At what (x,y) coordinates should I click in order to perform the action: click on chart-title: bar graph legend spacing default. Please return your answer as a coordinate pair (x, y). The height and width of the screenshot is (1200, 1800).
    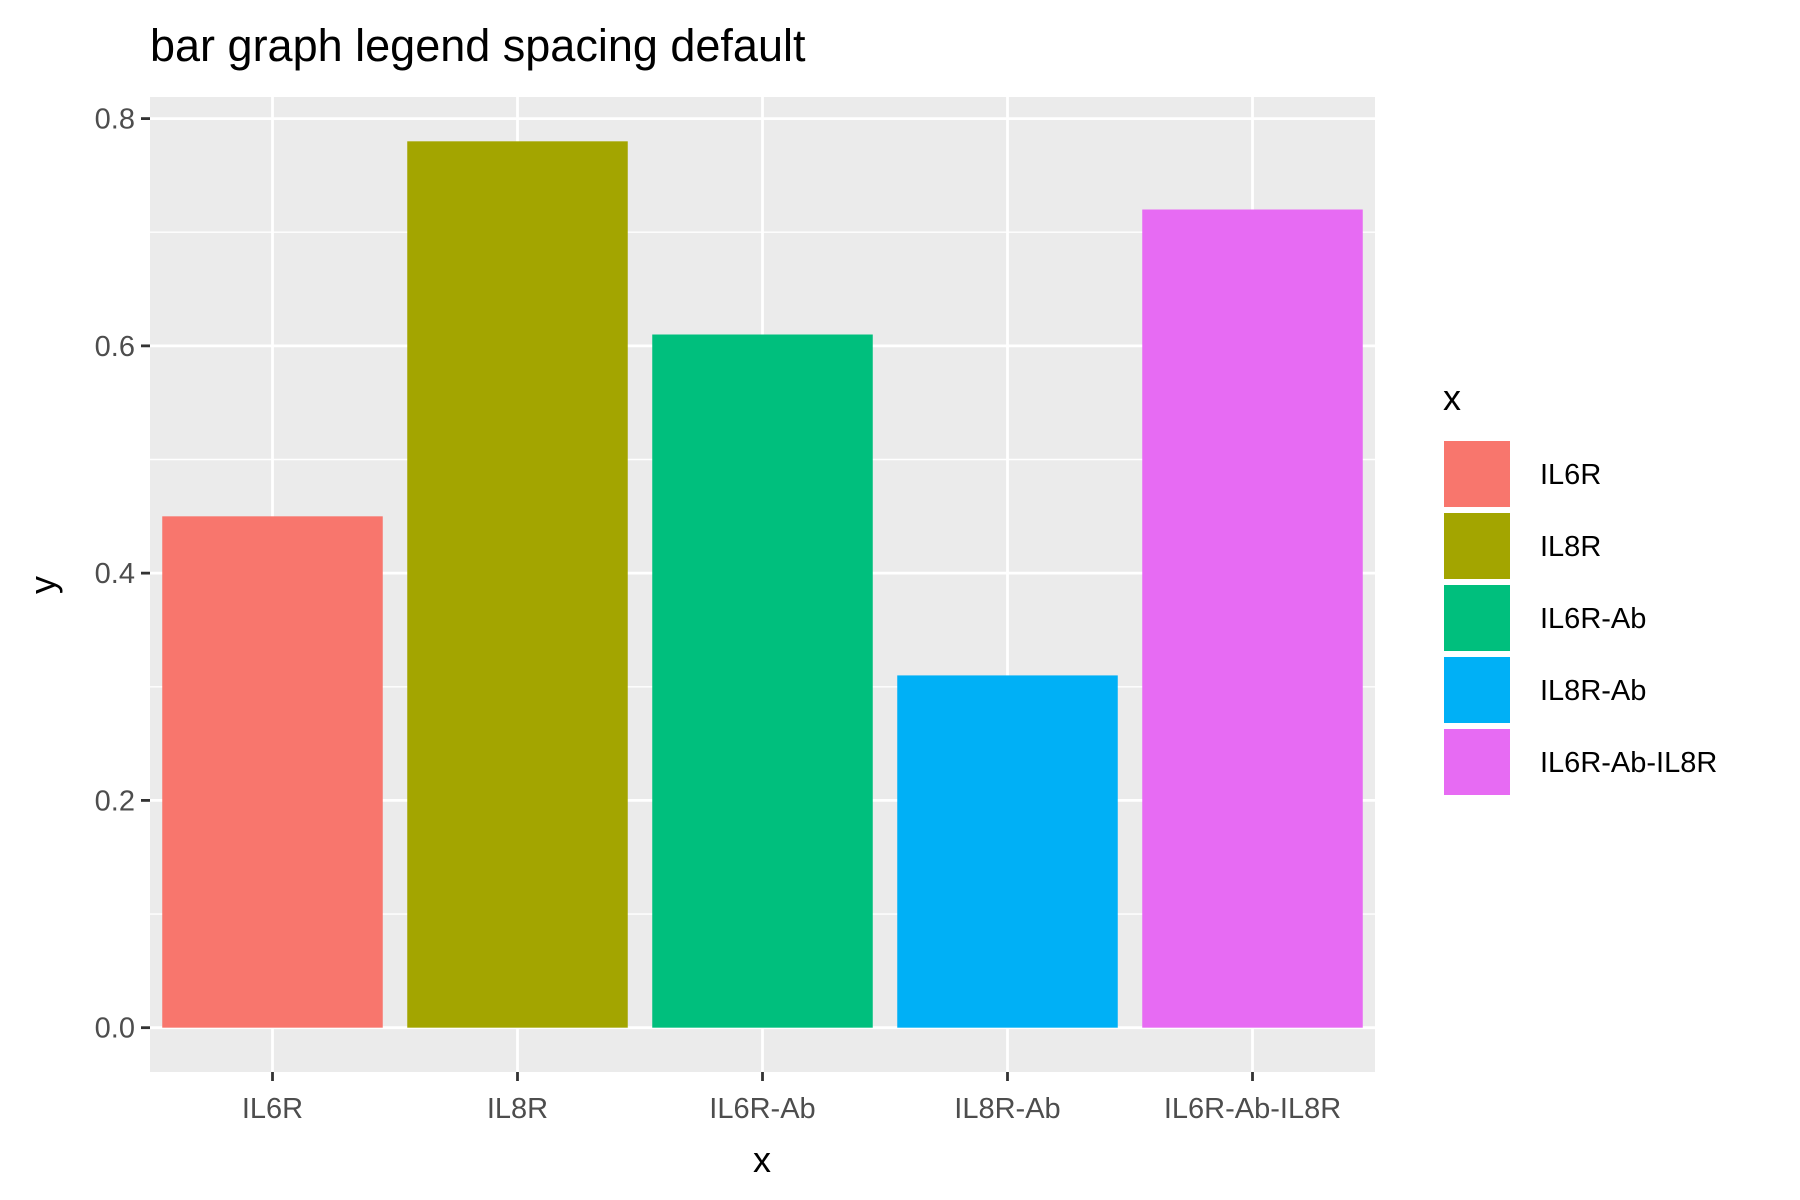
    Looking at the image, I should click on (478, 45).